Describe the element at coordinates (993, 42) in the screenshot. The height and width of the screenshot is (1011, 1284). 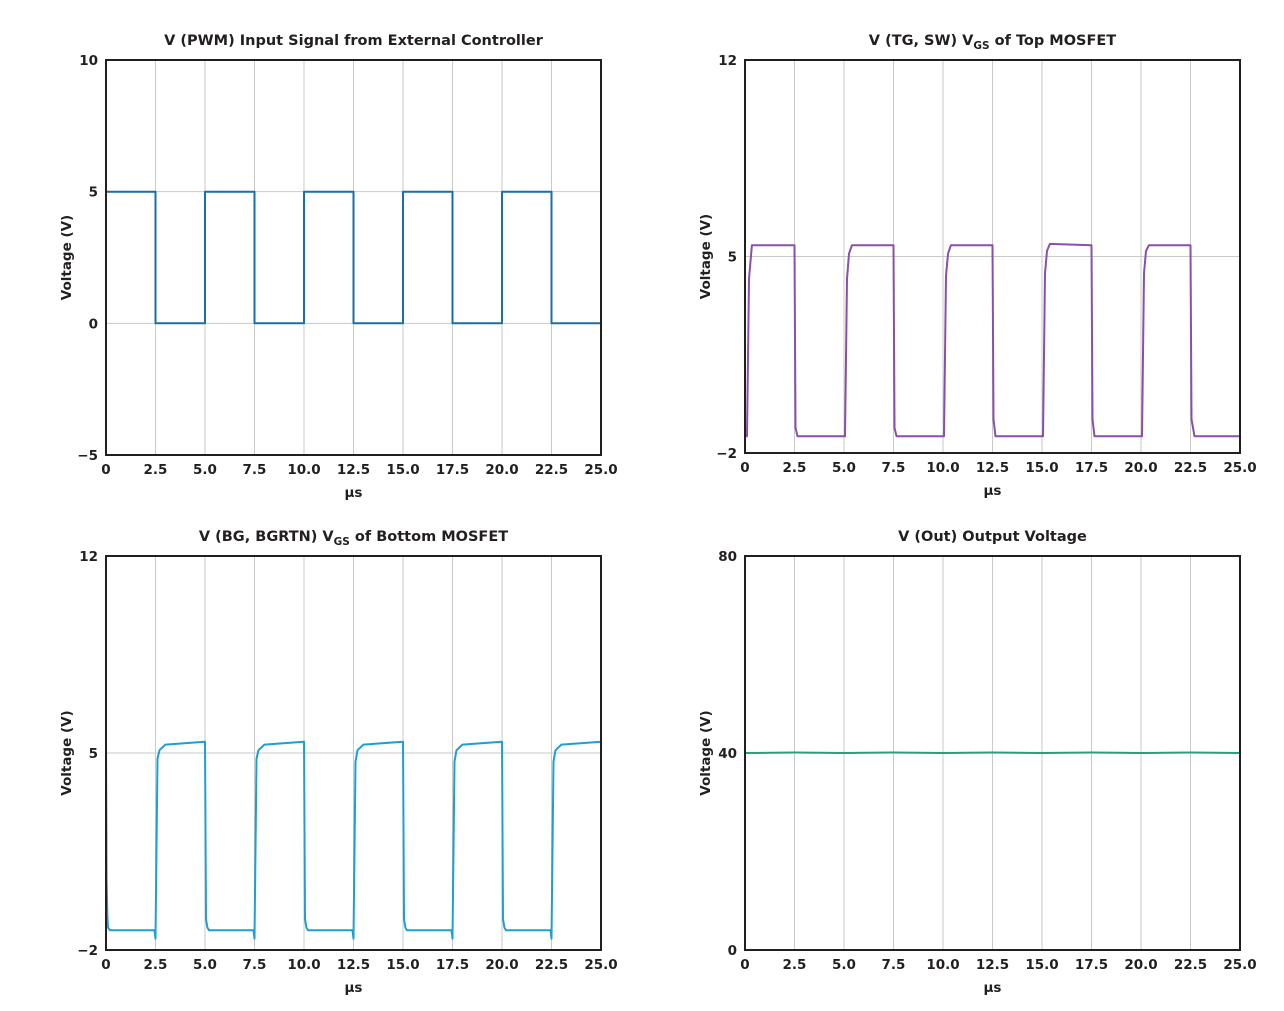
I see `chart-title: V (TG, SW) VGS of Top MOSFET` at that location.